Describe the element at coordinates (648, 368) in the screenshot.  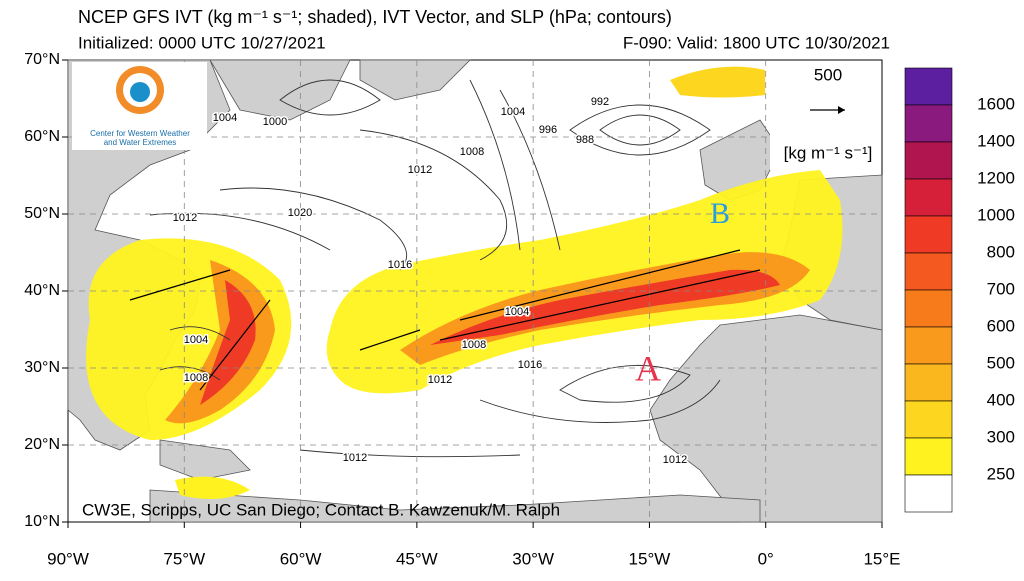
I see `annotation-a: A` at that location.